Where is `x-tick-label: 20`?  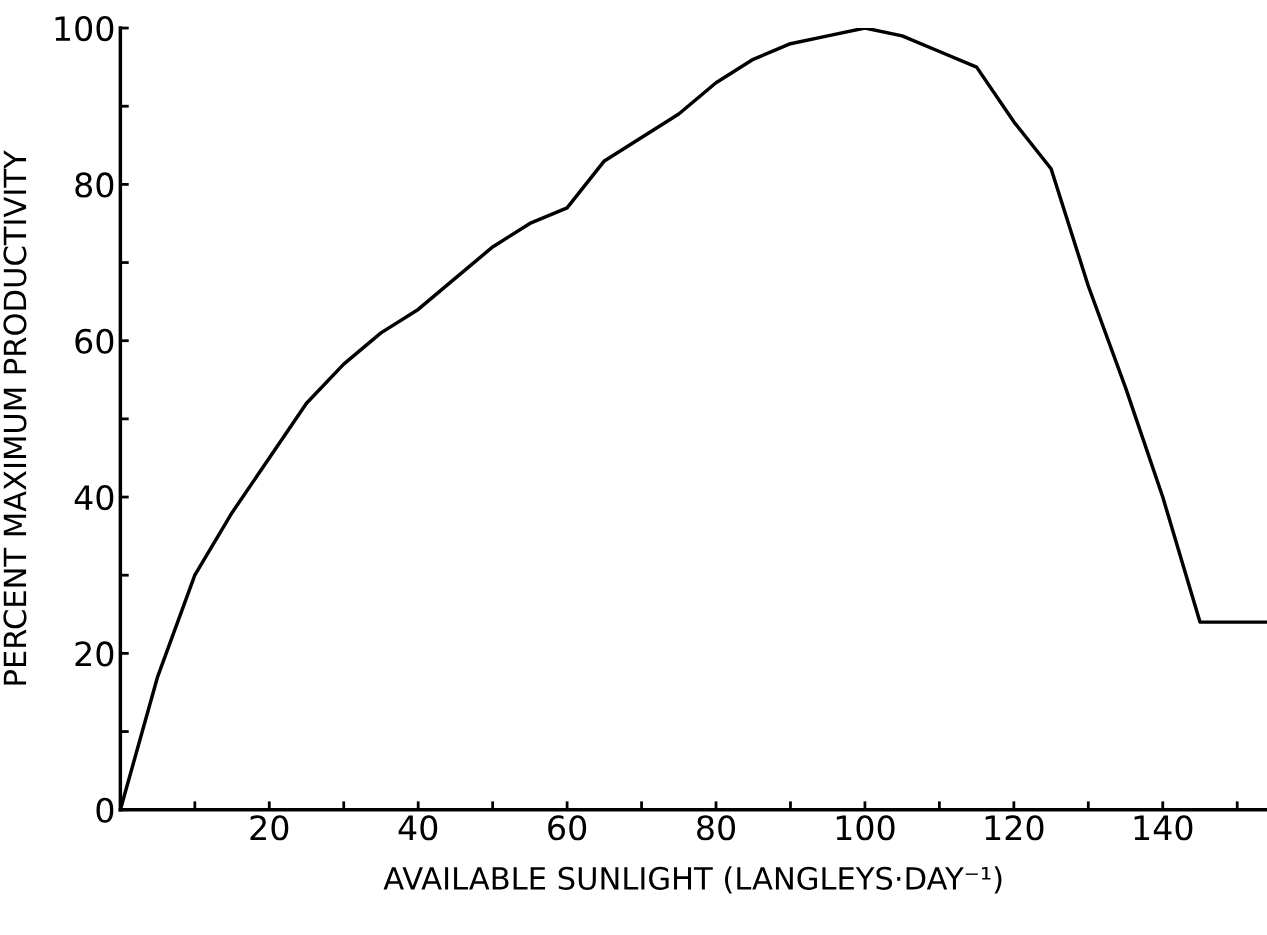
x-tick-label: 20 is located at coordinates (269, 828).